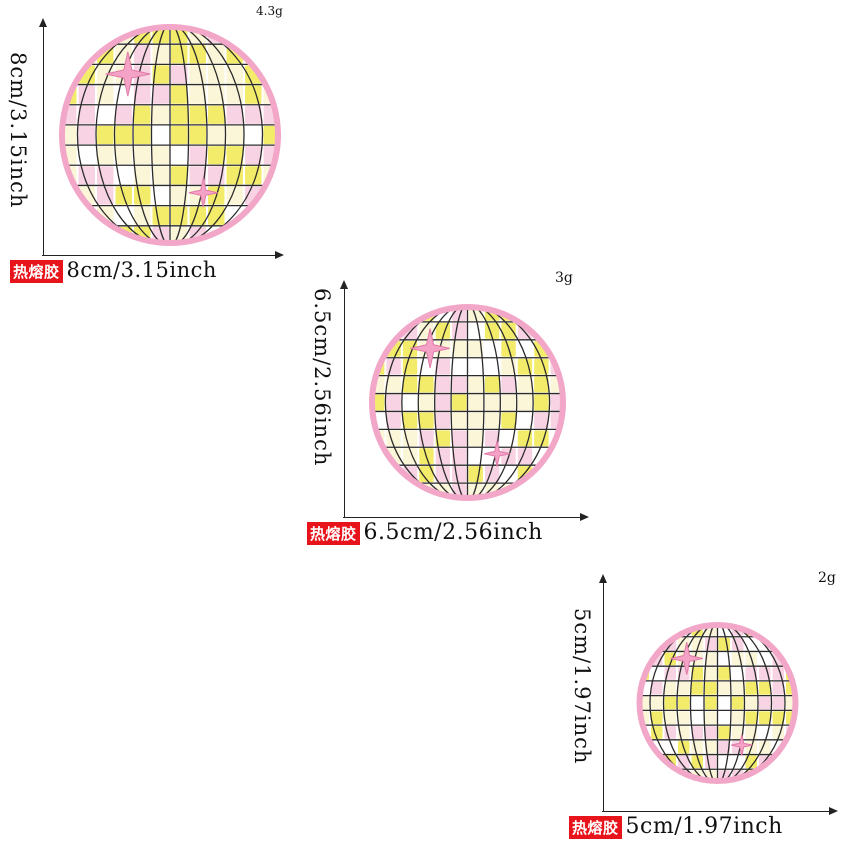 This screenshot has width=858, height=859. What do you see at coordinates (170, 135) in the screenshot?
I see `disco-ball-patch-large` at bounding box center [170, 135].